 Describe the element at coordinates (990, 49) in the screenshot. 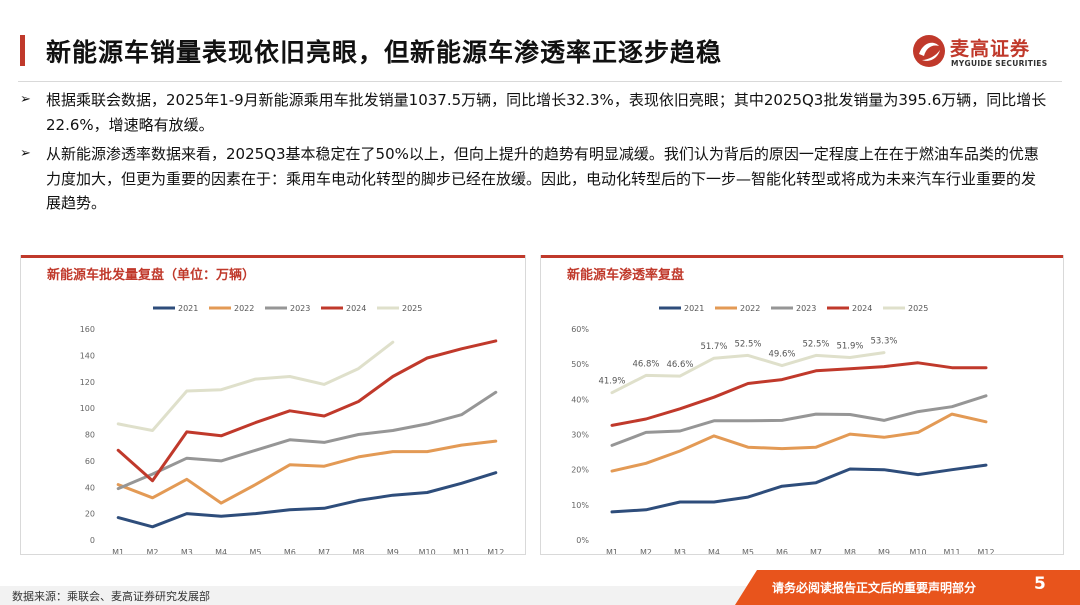

I see `logo-name-cn: 麦高证券` at that location.